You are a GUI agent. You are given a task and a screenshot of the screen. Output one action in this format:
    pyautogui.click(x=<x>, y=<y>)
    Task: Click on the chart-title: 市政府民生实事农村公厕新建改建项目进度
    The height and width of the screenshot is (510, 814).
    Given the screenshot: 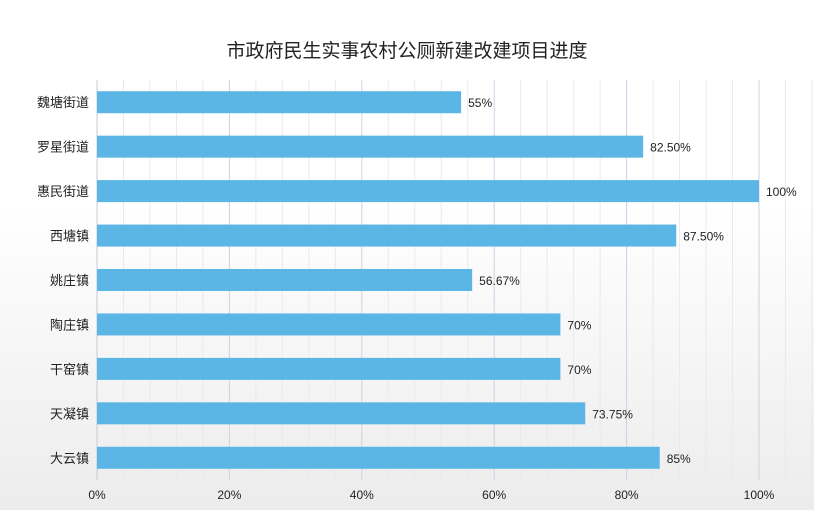 What is the action you would take?
    pyautogui.click(x=407, y=51)
    